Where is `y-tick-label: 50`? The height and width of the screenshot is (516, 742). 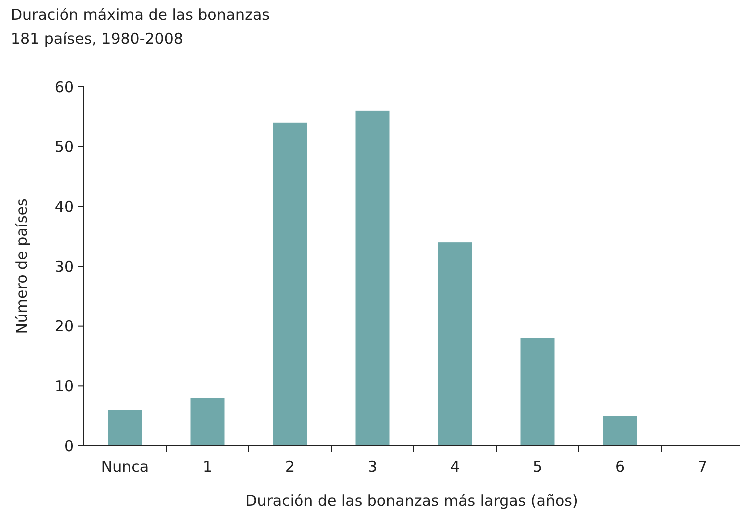
y-tick-label: 50 is located at coordinates (64, 147).